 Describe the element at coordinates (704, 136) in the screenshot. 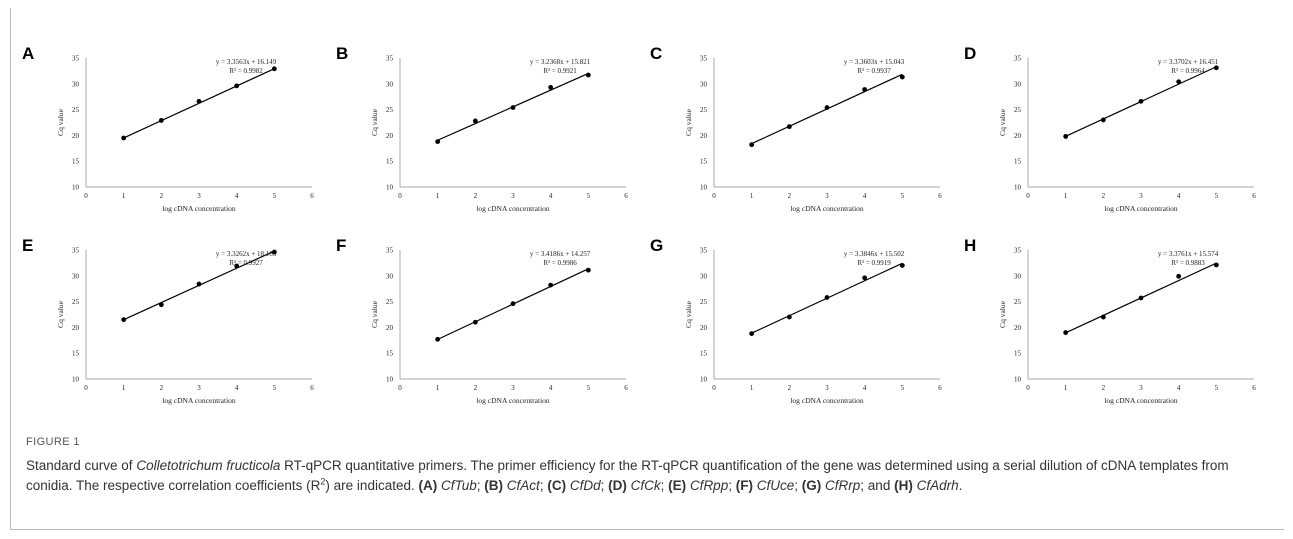

I see `y-tick-label-c: 20` at that location.